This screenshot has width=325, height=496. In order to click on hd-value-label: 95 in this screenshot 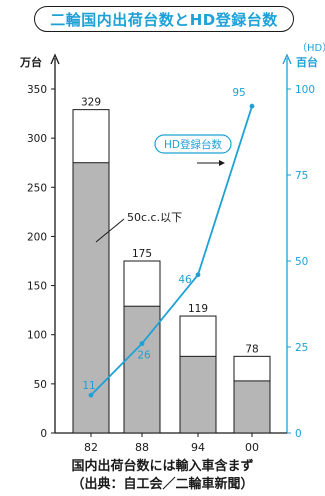, I will do `click(238, 93)`.